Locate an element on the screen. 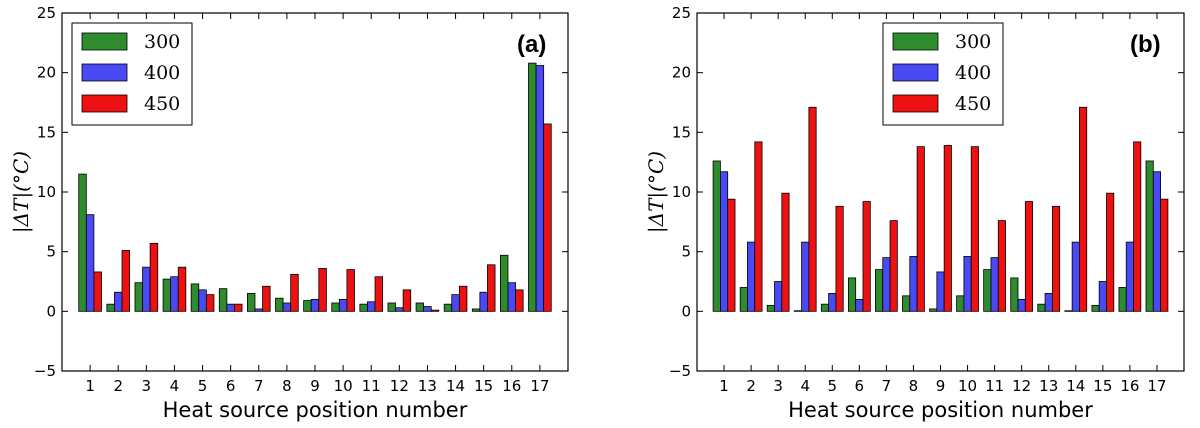 This screenshot has width=1200, height=428. x-tick-label-14: 14 is located at coordinates (1075, 386).